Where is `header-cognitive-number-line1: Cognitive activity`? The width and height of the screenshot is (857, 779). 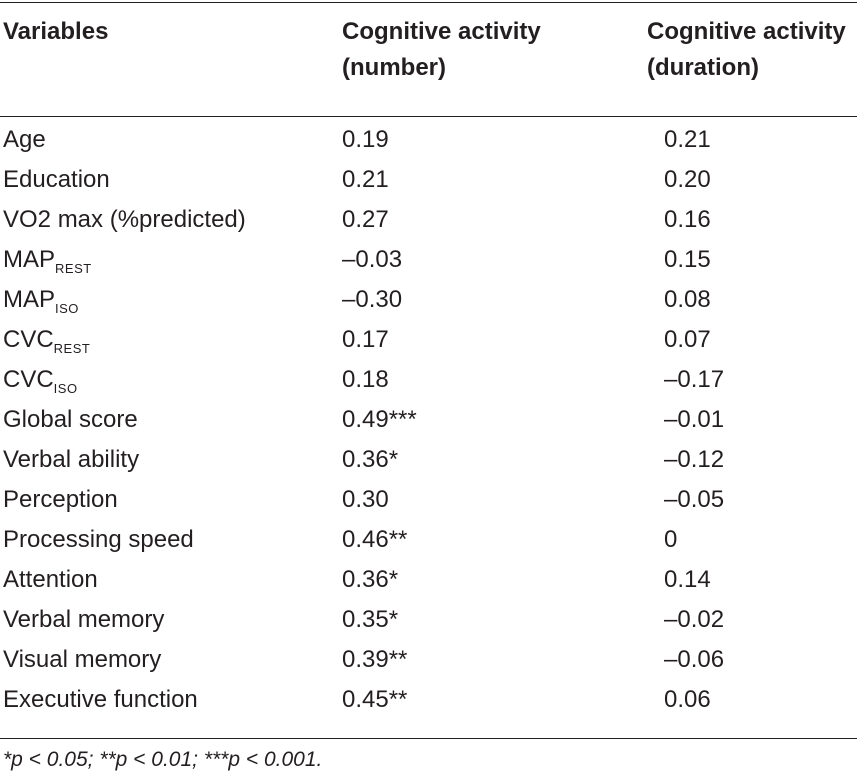 header-cognitive-number-line1: Cognitive activity is located at coordinates (441, 31).